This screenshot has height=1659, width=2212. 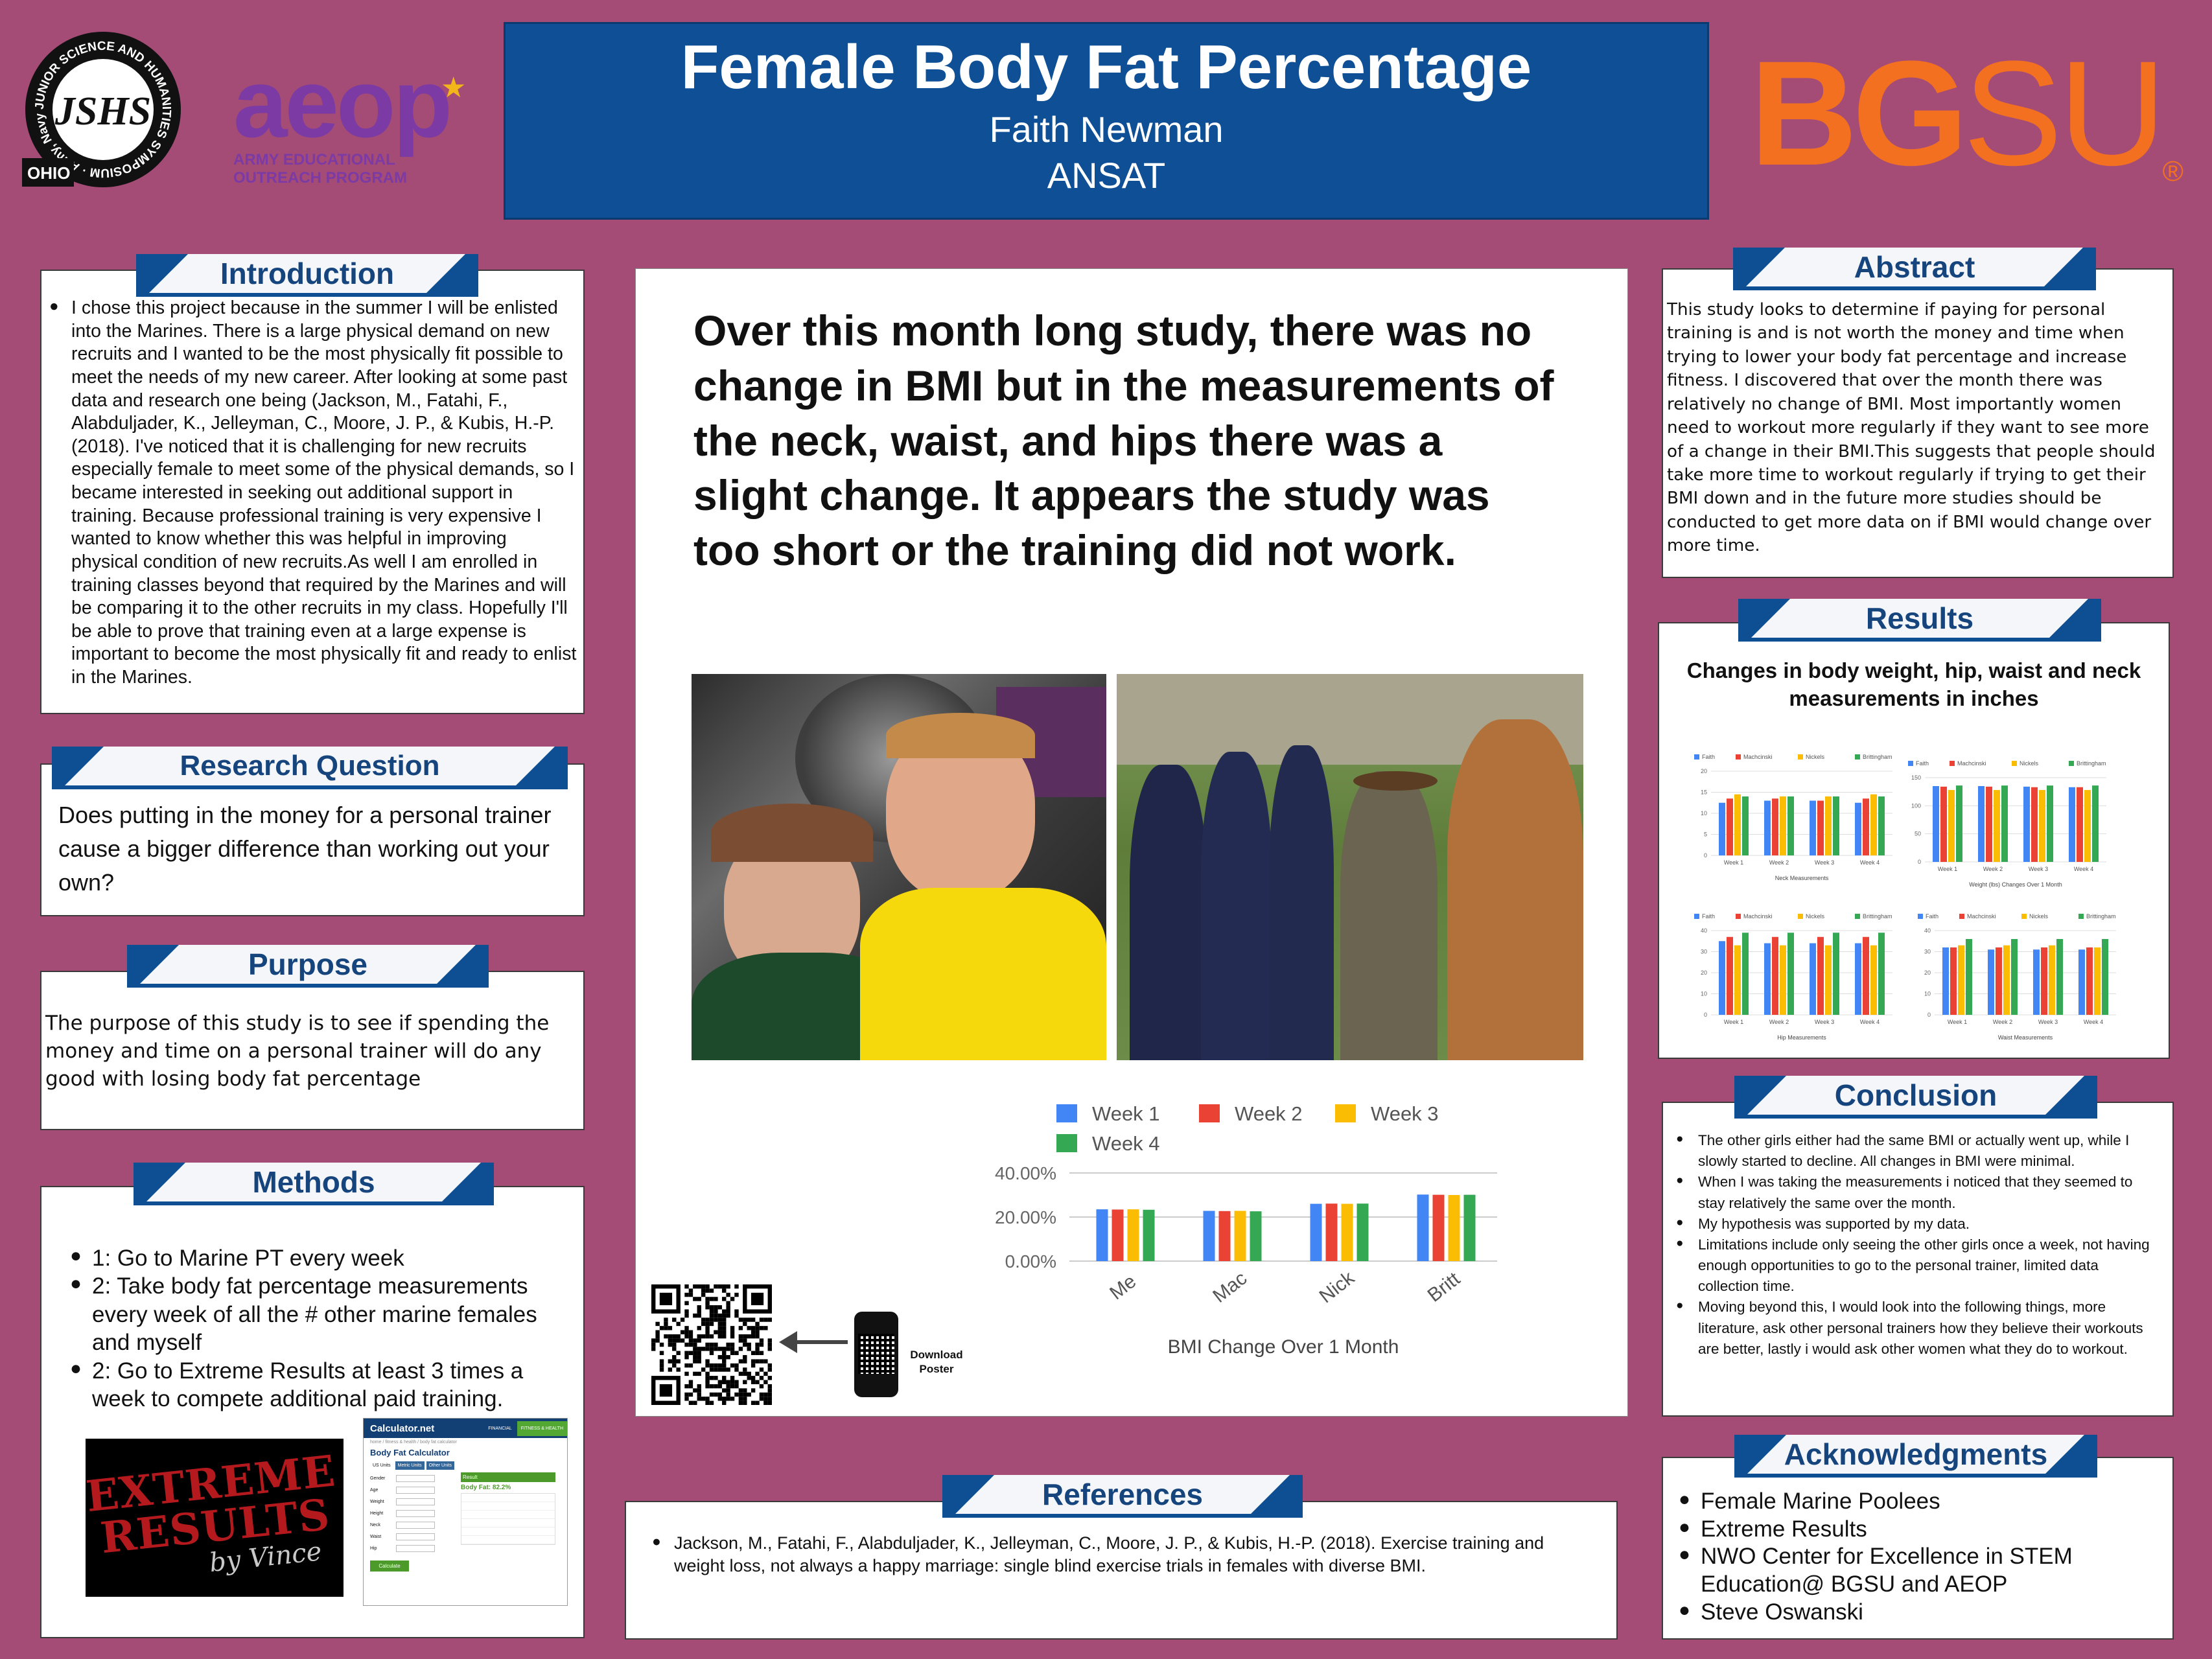 I want to click on calc-button: Calculate, so click(x=389, y=1566).